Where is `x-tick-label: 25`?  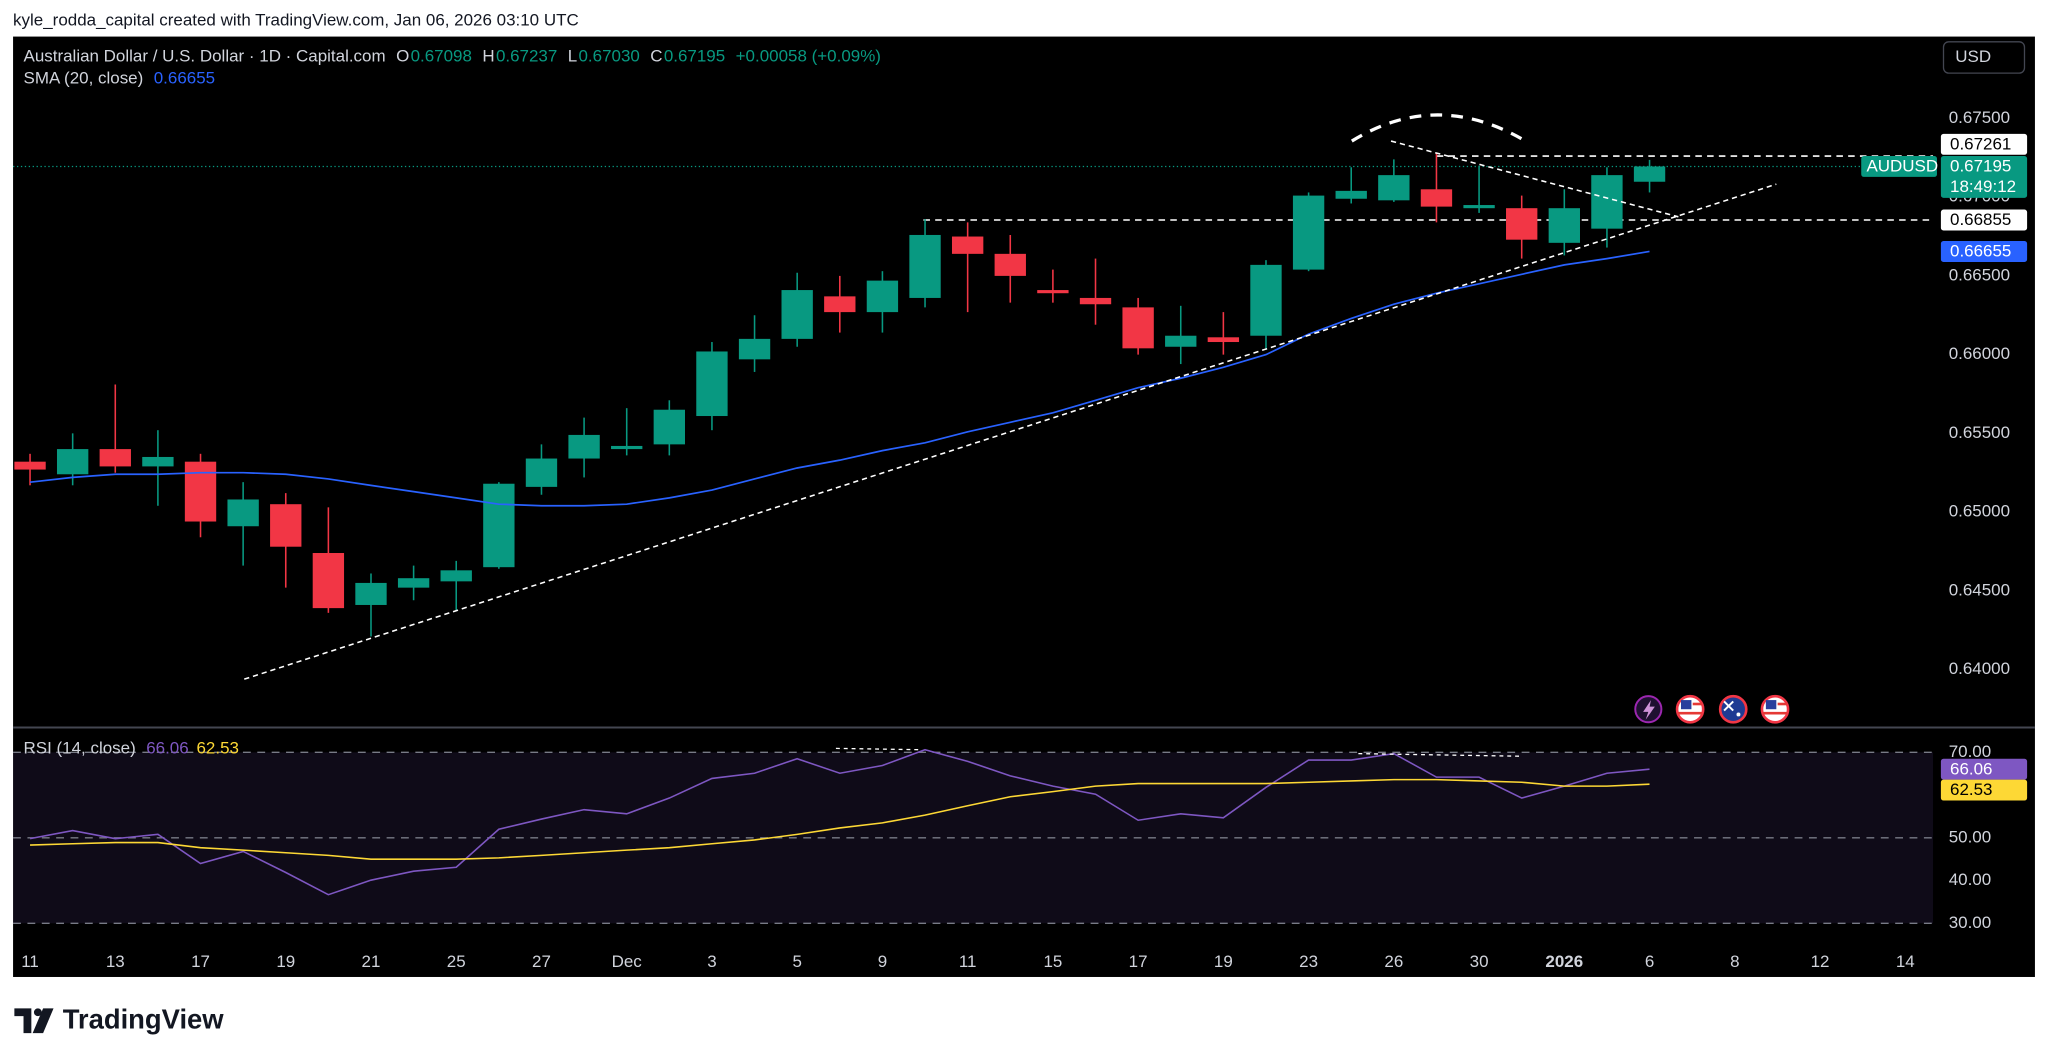 x-tick-label: 25 is located at coordinates (456, 961).